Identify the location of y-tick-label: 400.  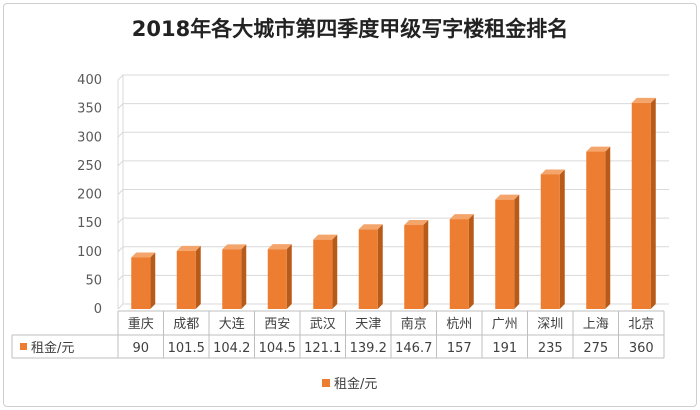
(89, 80).